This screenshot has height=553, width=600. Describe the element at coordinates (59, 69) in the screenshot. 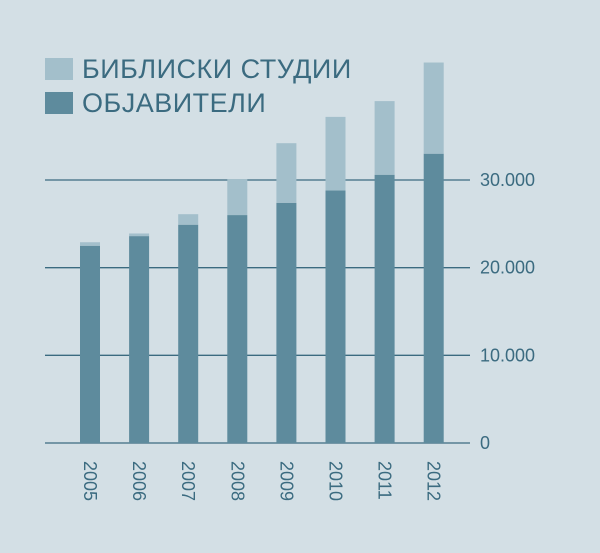

I see `legend-swatch-studies` at that location.